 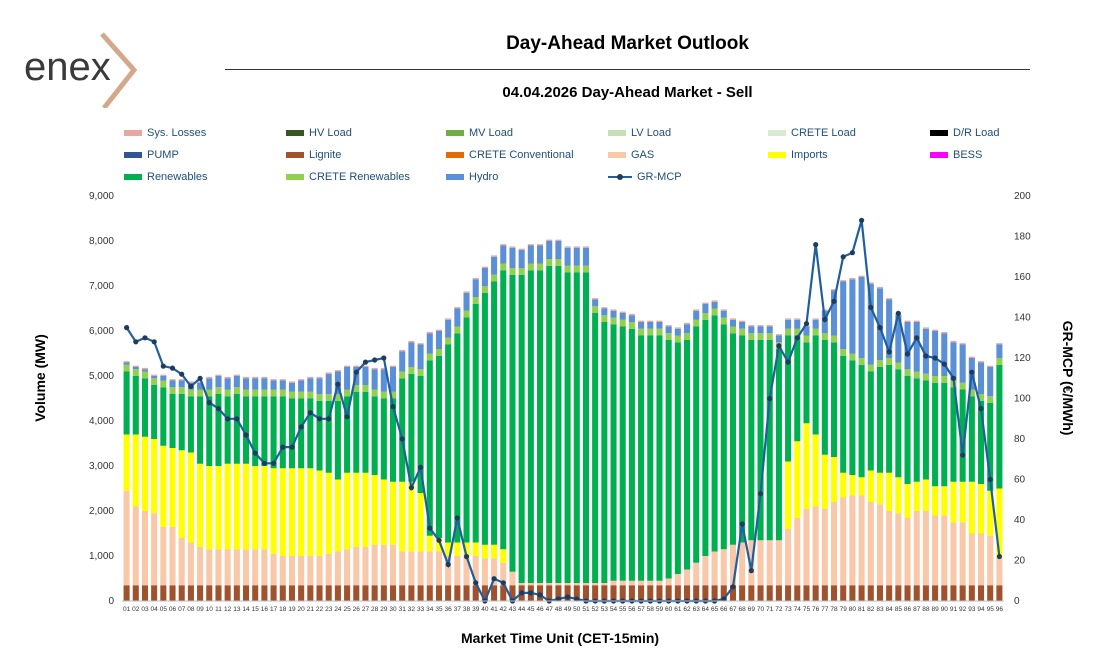 What do you see at coordinates (412, 609) in the screenshot?
I see `x-tick-label: 32` at bounding box center [412, 609].